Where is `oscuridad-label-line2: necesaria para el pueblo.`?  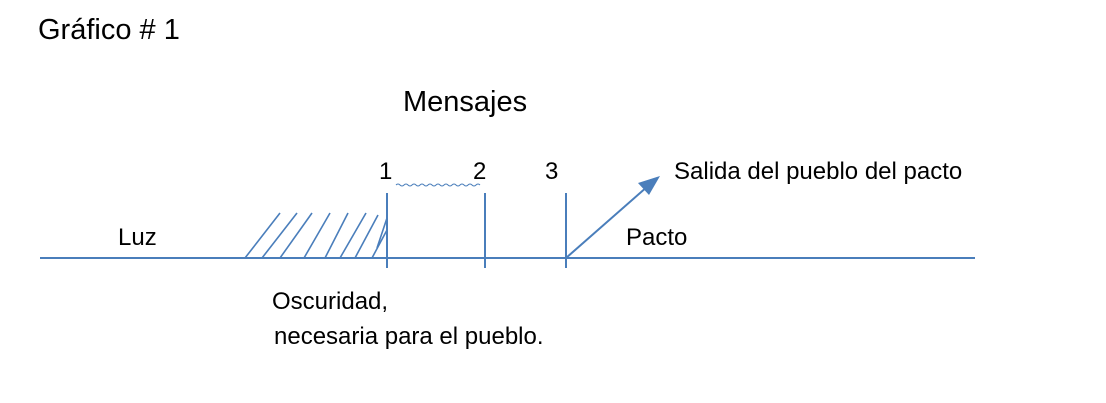
oscuridad-label-line2: necesaria para el pueblo. is located at coordinates (409, 336).